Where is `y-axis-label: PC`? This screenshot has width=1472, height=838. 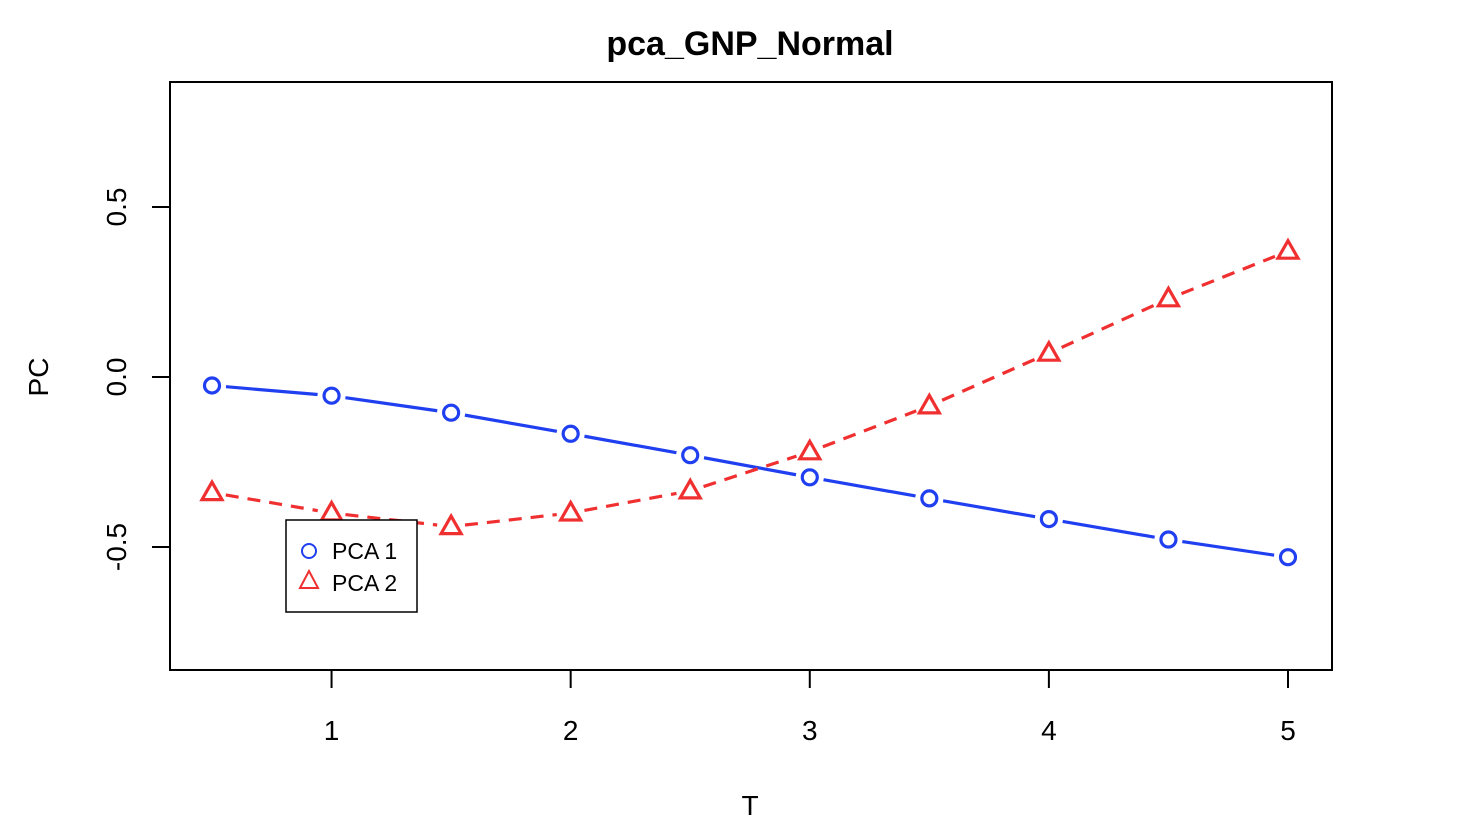 y-axis-label: PC is located at coordinates (38, 377).